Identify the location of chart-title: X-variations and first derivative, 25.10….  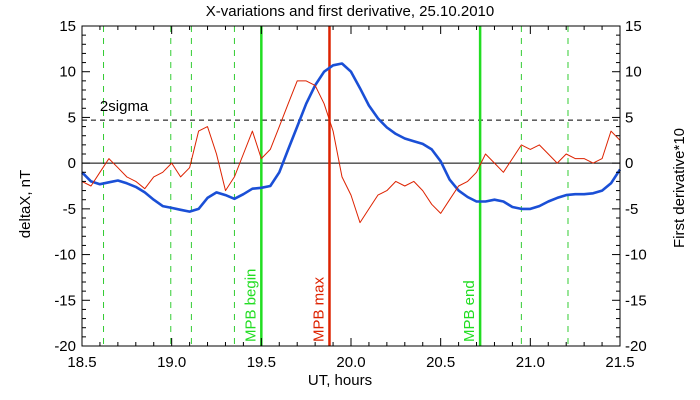
(350, 11).